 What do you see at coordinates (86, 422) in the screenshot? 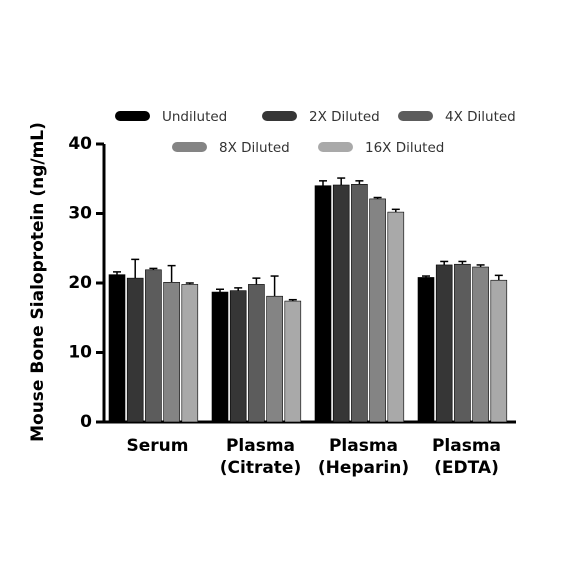
I see `y-tick-label: 0` at bounding box center [86, 422].